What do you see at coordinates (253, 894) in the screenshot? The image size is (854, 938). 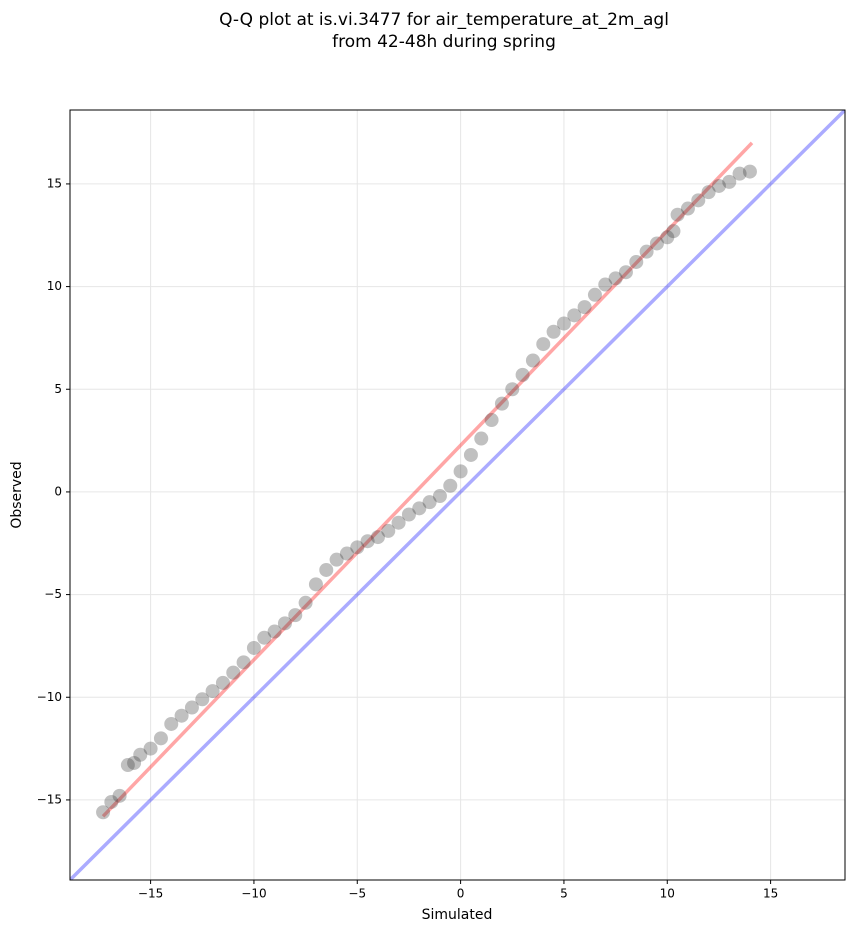 I see `x-tick-label: −10` at bounding box center [253, 894].